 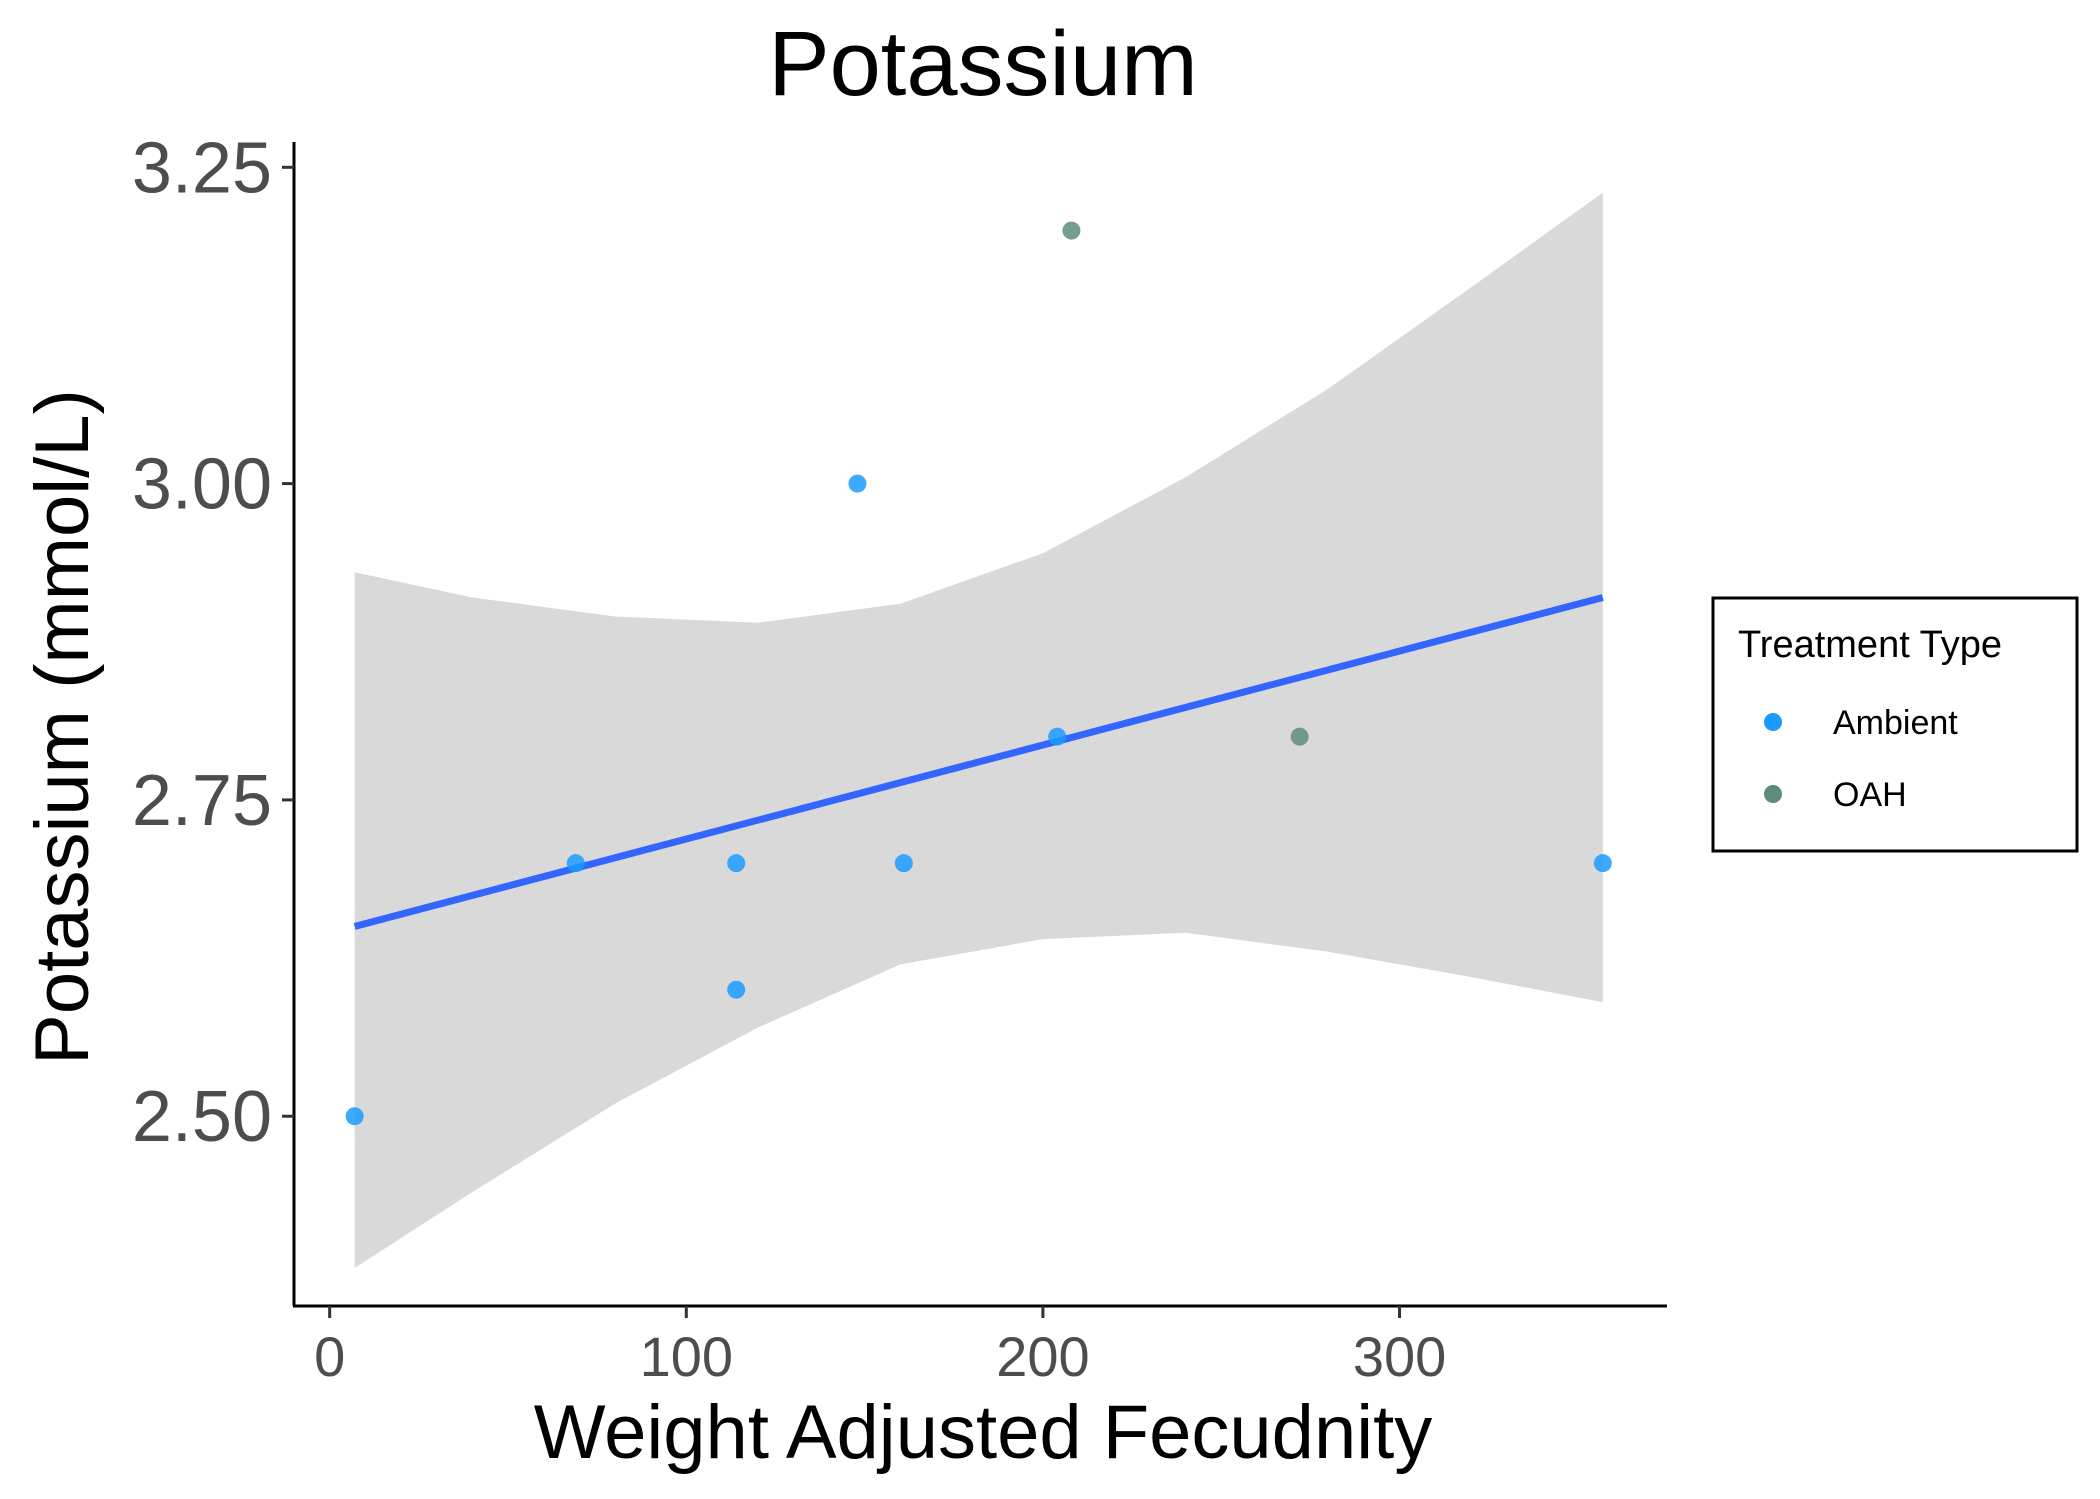 I want to click on legend-label-oah: OAH, so click(x=1870, y=795).